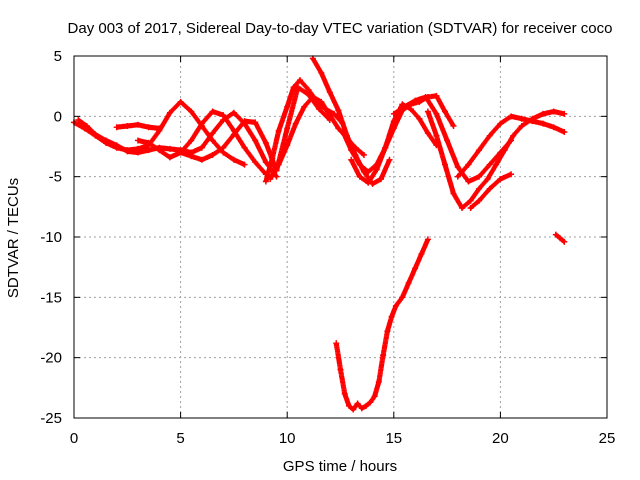  What do you see at coordinates (287, 438) in the screenshot?
I see `x-tick-label: 10` at bounding box center [287, 438].